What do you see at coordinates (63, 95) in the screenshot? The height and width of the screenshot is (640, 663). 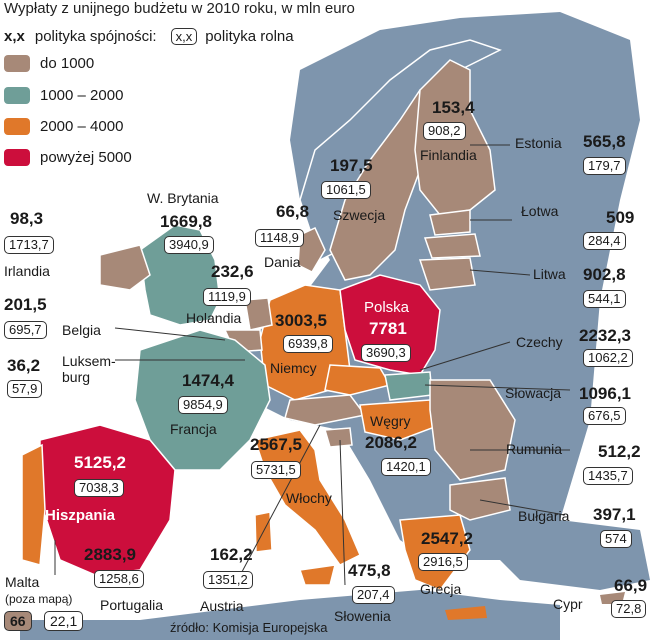 I see `legend-item-1000-2000: 1000 – 2000` at bounding box center [63, 95].